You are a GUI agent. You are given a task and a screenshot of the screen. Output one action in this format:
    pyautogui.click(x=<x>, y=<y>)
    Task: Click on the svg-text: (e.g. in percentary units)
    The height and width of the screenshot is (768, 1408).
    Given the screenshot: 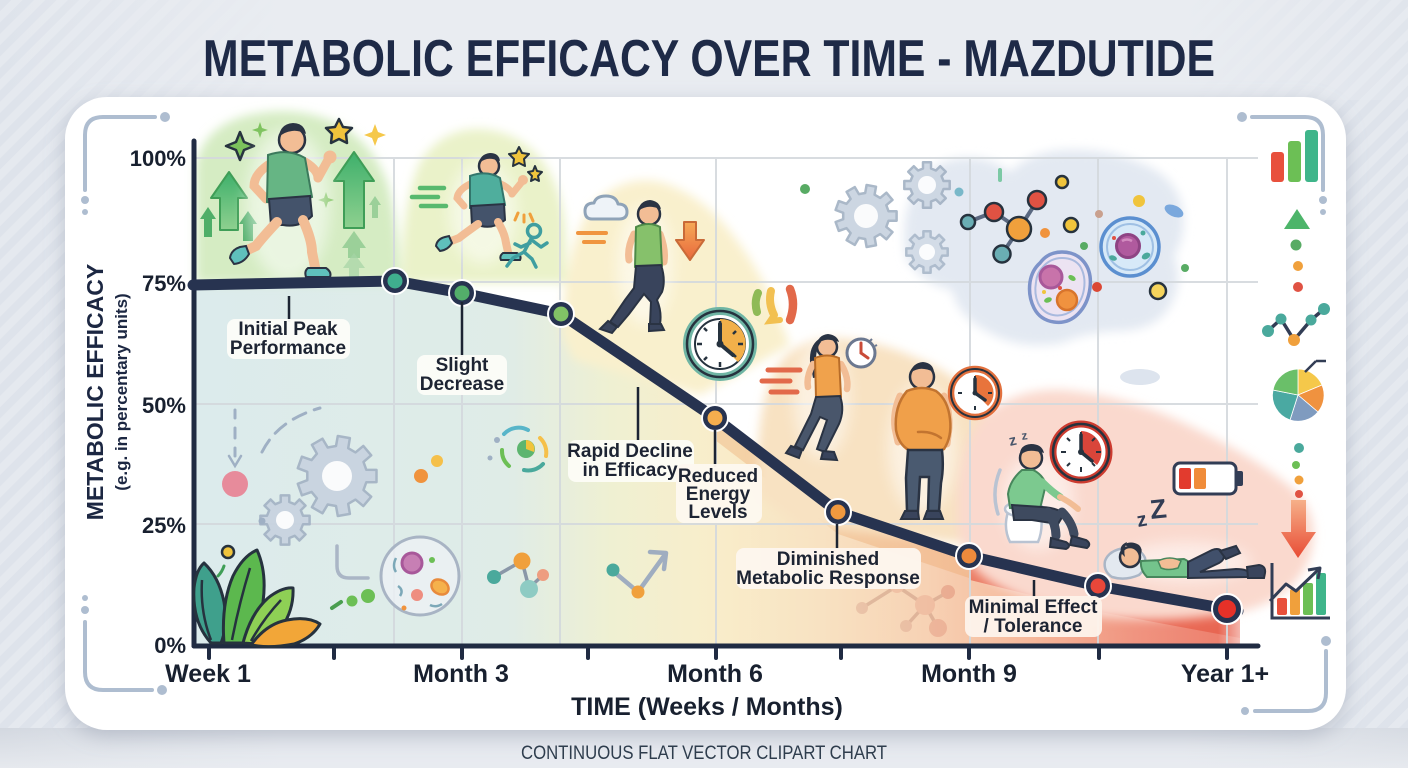 What is the action you would take?
    pyautogui.click(x=121, y=391)
    